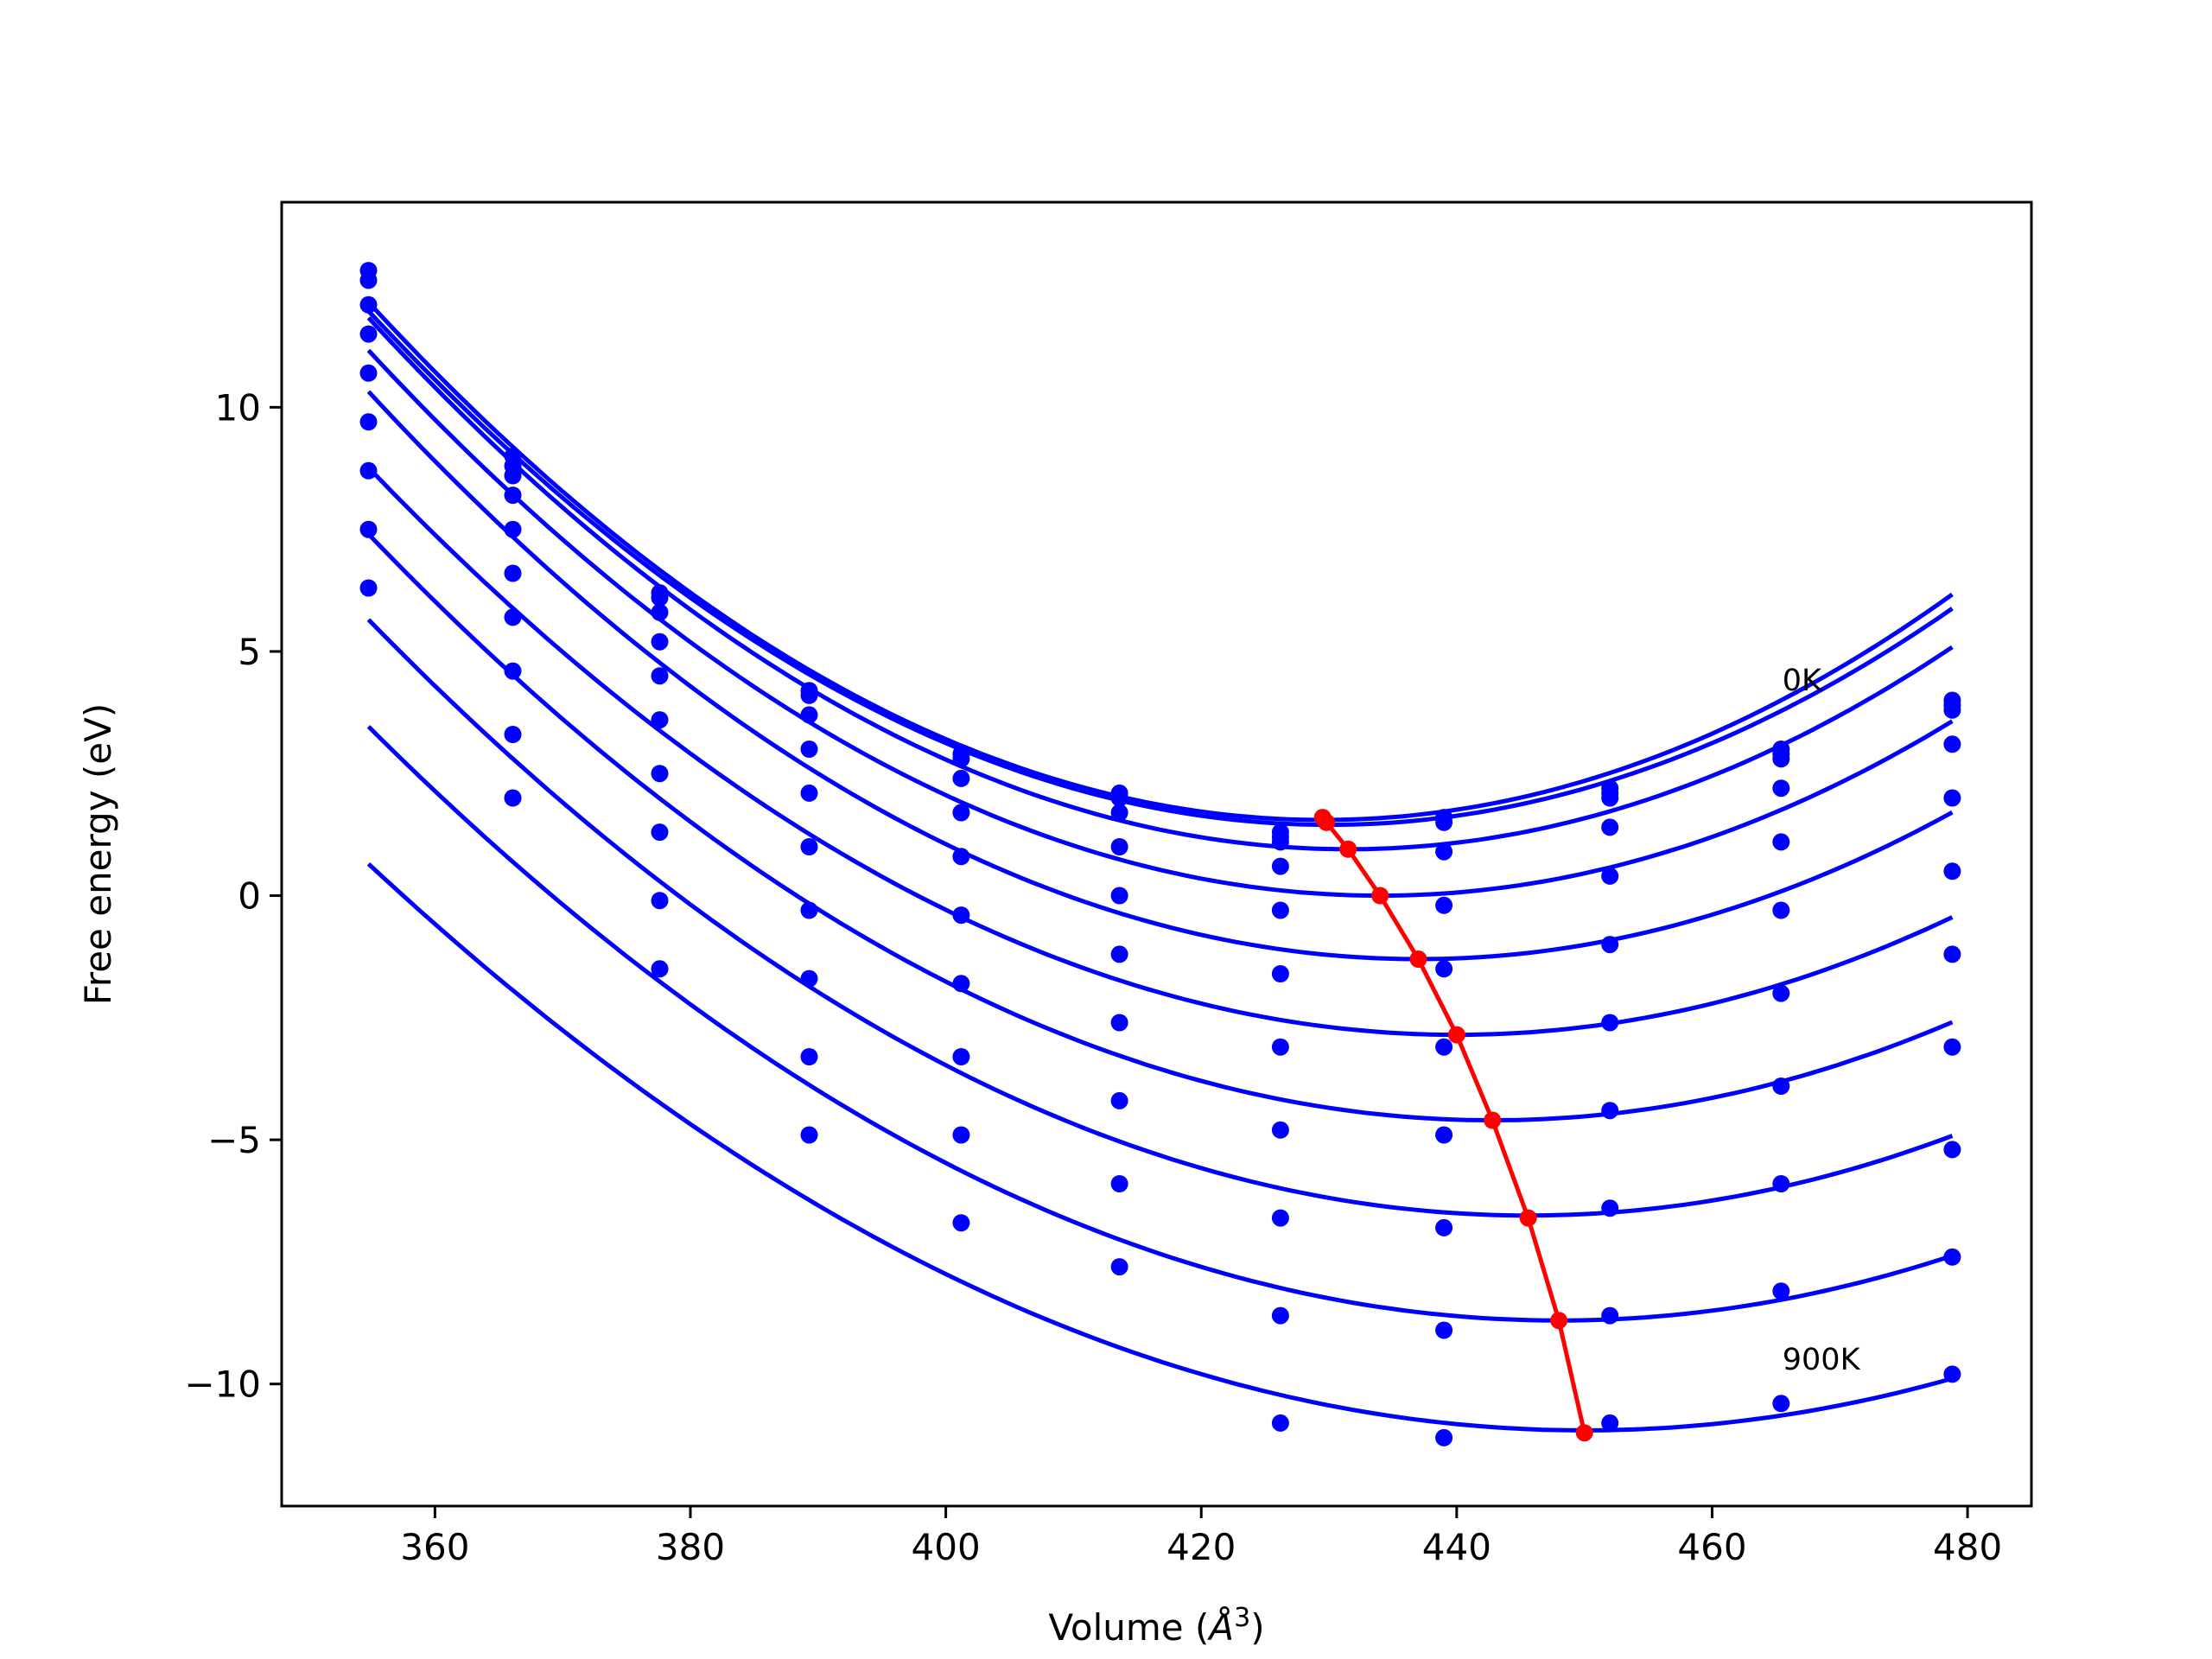 The width and height of the screenshot is (2212, 1659). Describe the element at coordinates (1711, 1547) in the screenshot. I see `x-tick-label-460: 460` at that location.